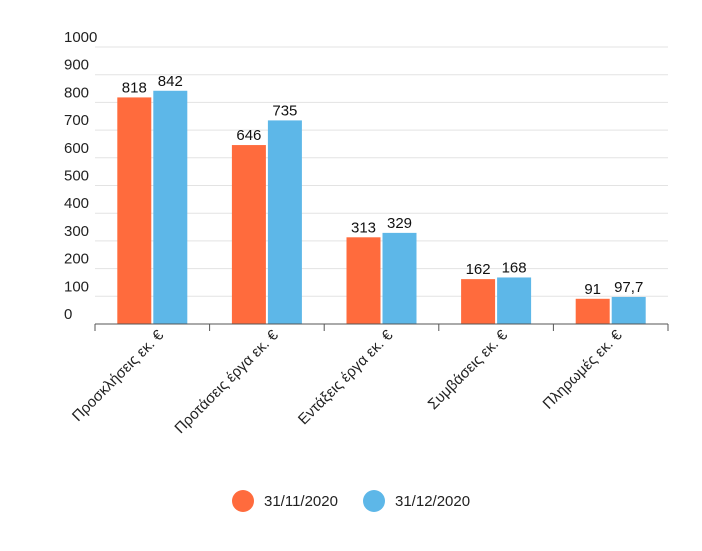 This screenshot has height=551, width=702. Describe the element at coordinates (76, 176) in the screenshot. I see `y-tick-label: 500` at that location.